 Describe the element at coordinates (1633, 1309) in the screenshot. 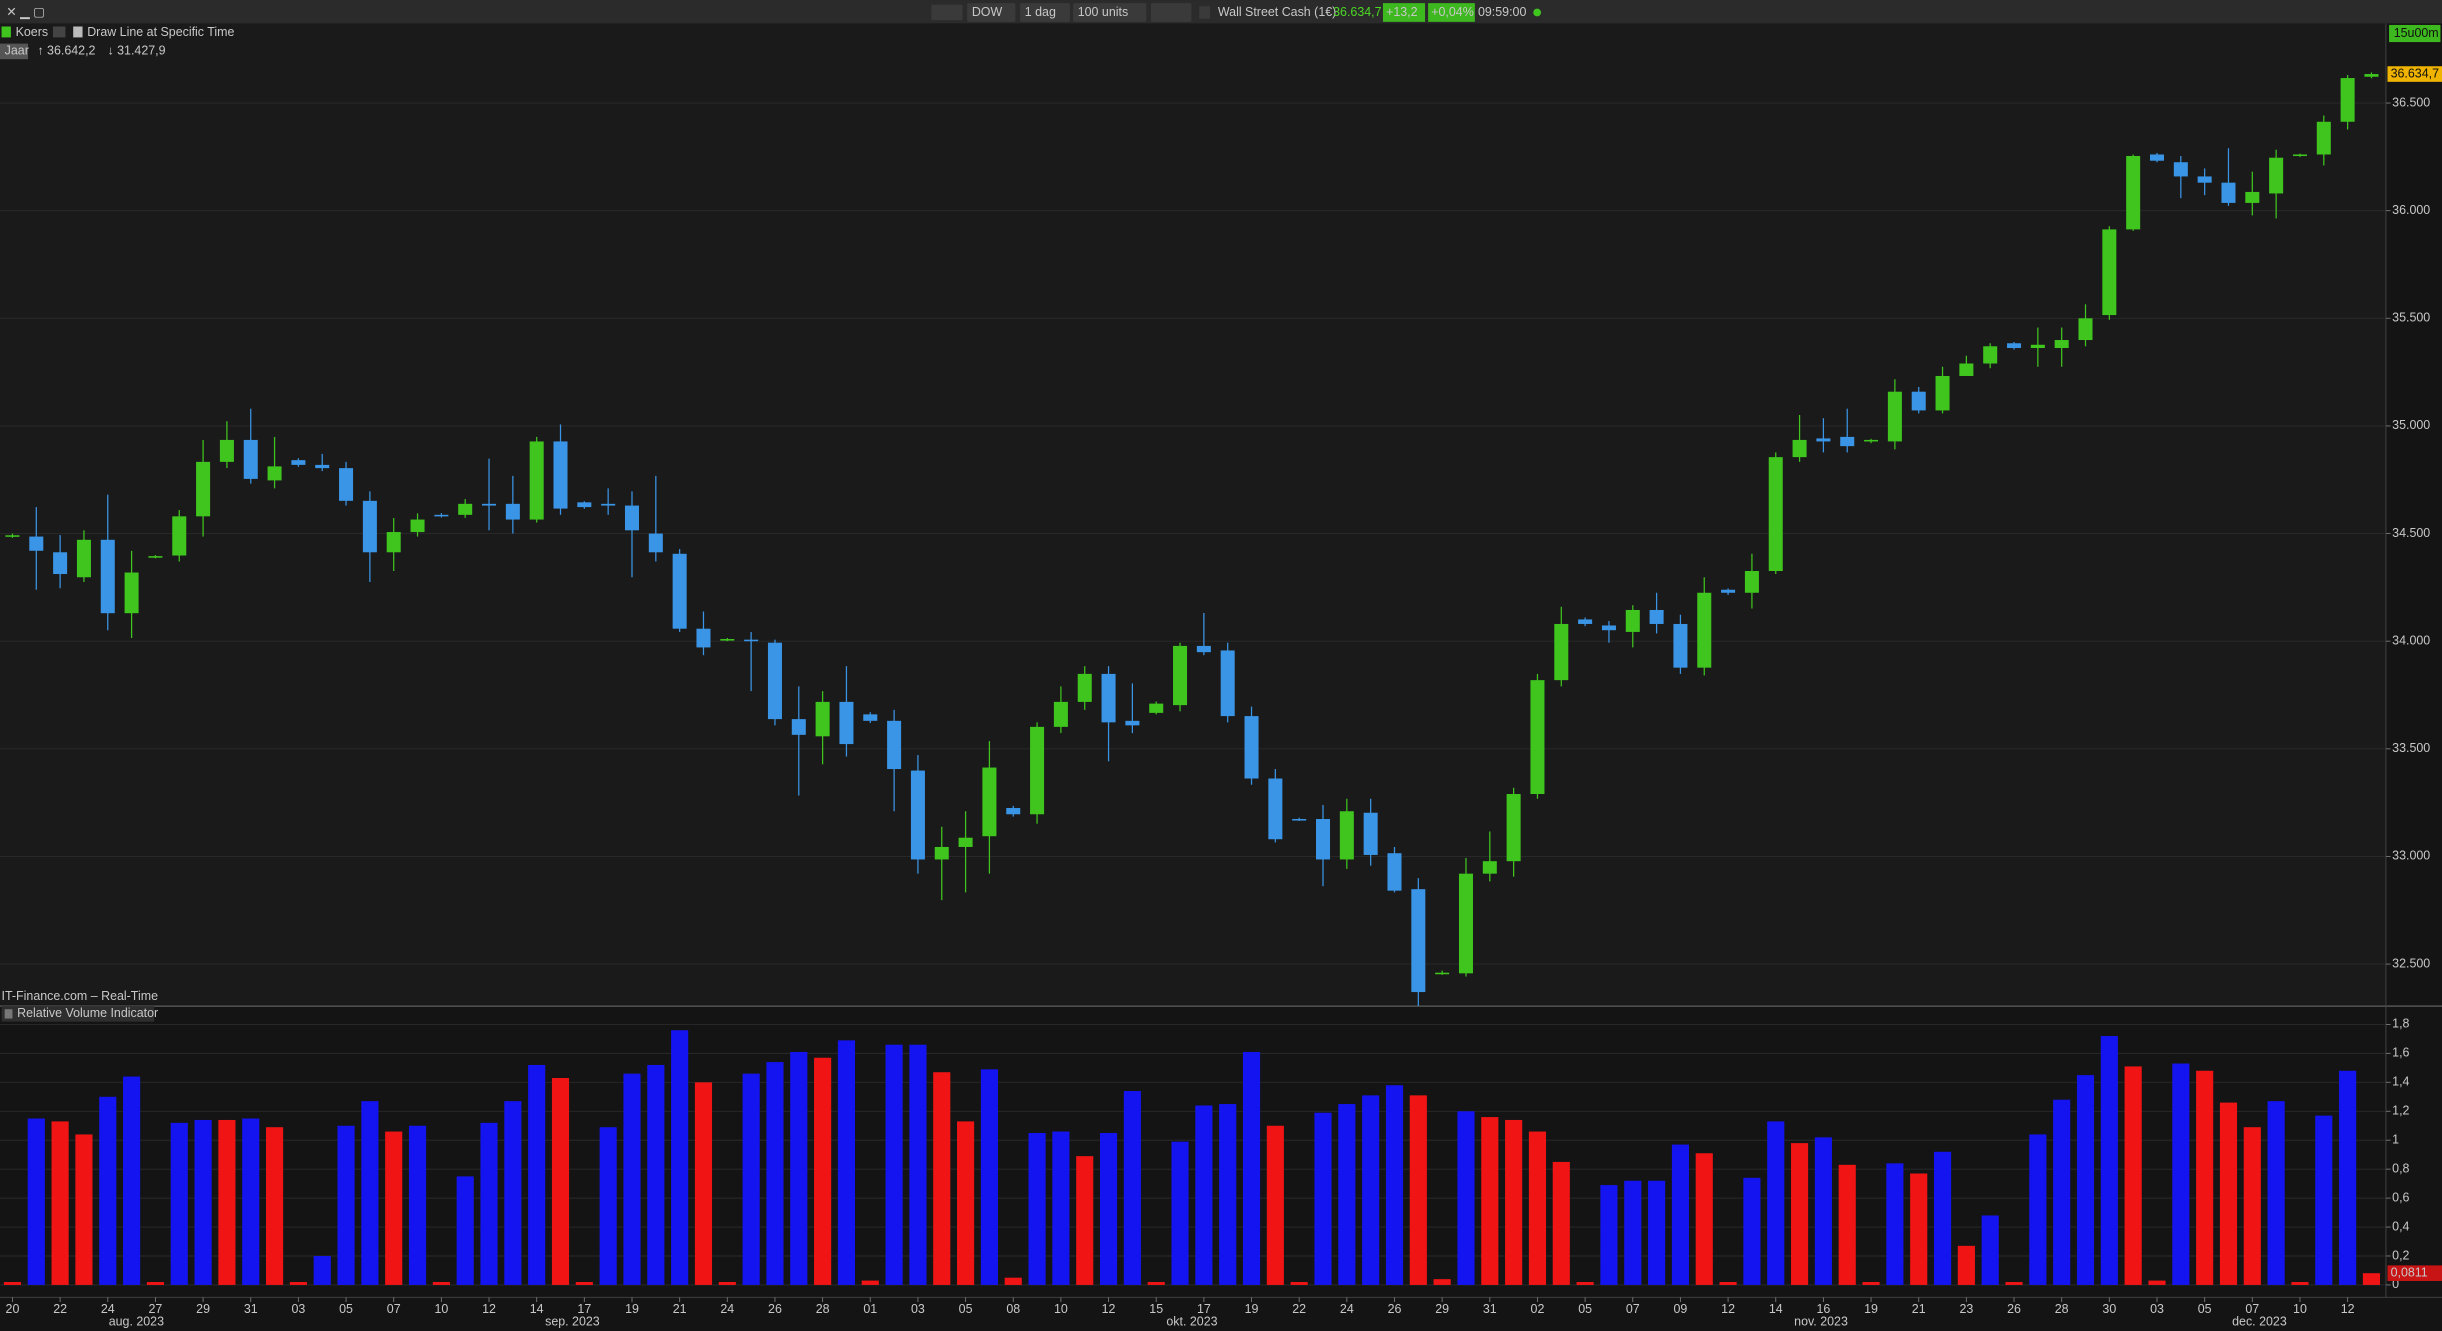

I see `x-tick-label: 07` at that location.